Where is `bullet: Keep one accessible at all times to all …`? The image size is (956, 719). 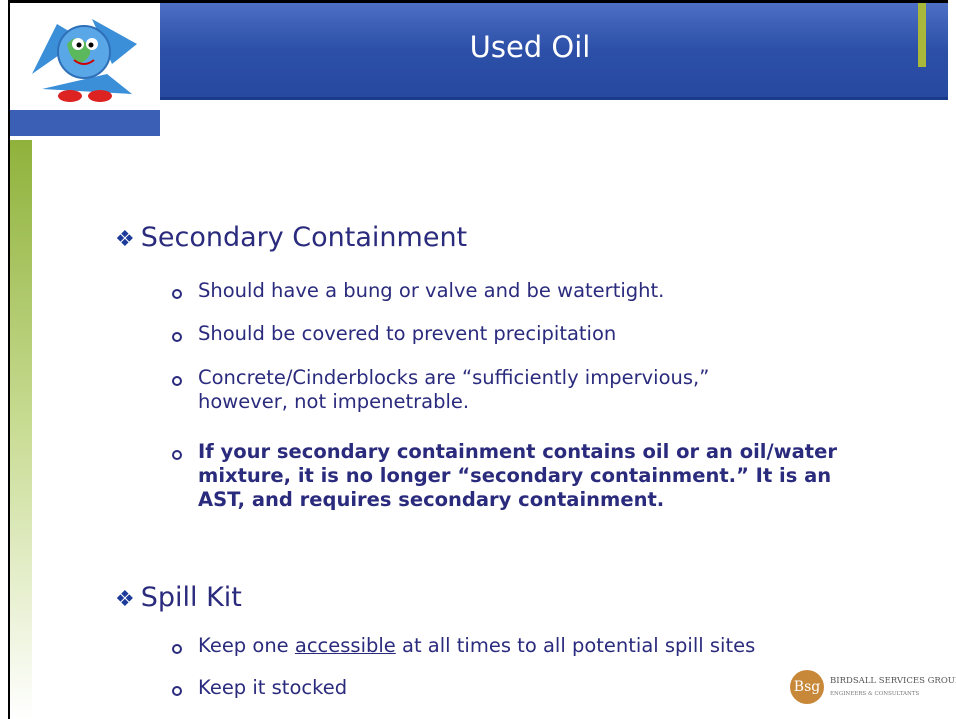
bullet: Keep one accessible at all times to all … is located at coordinates (544, 646).